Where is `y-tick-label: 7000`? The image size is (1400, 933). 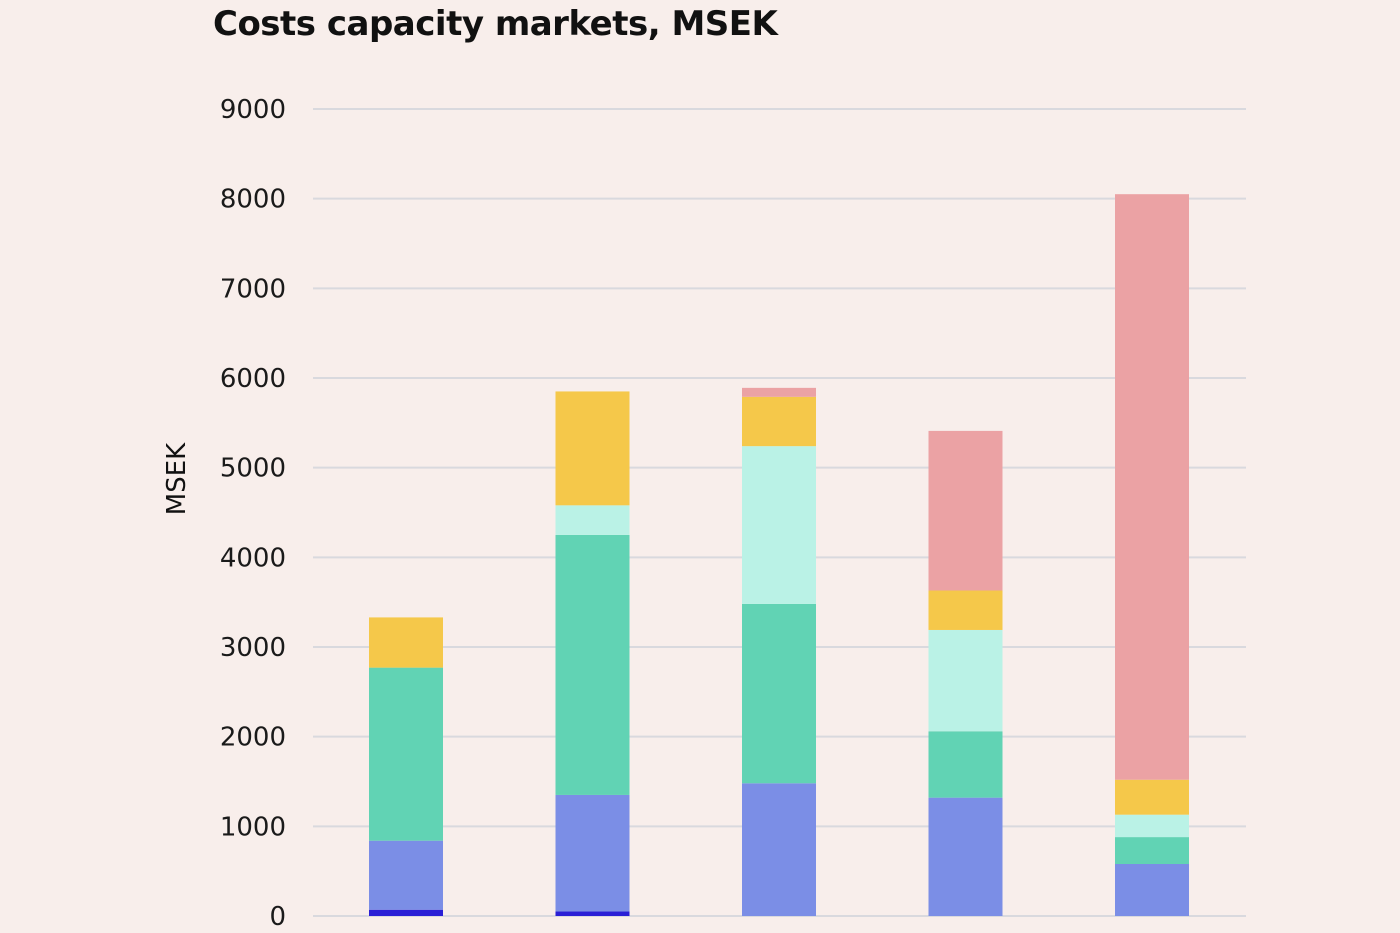
y-tick-label: 7000 is located at coordinates (253, 289).